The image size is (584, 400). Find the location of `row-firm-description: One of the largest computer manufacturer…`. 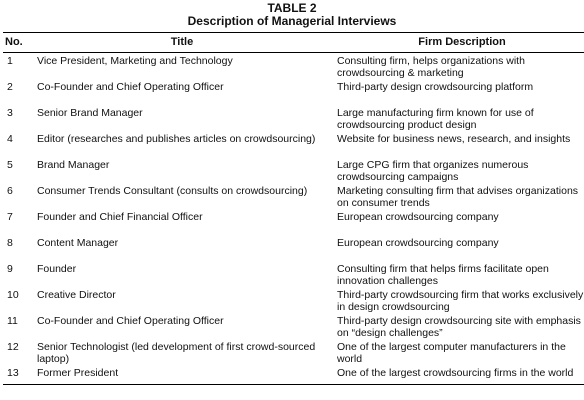

row-firm-description: One of the largest computer manufacturer… is located at coordinates (451, 353).